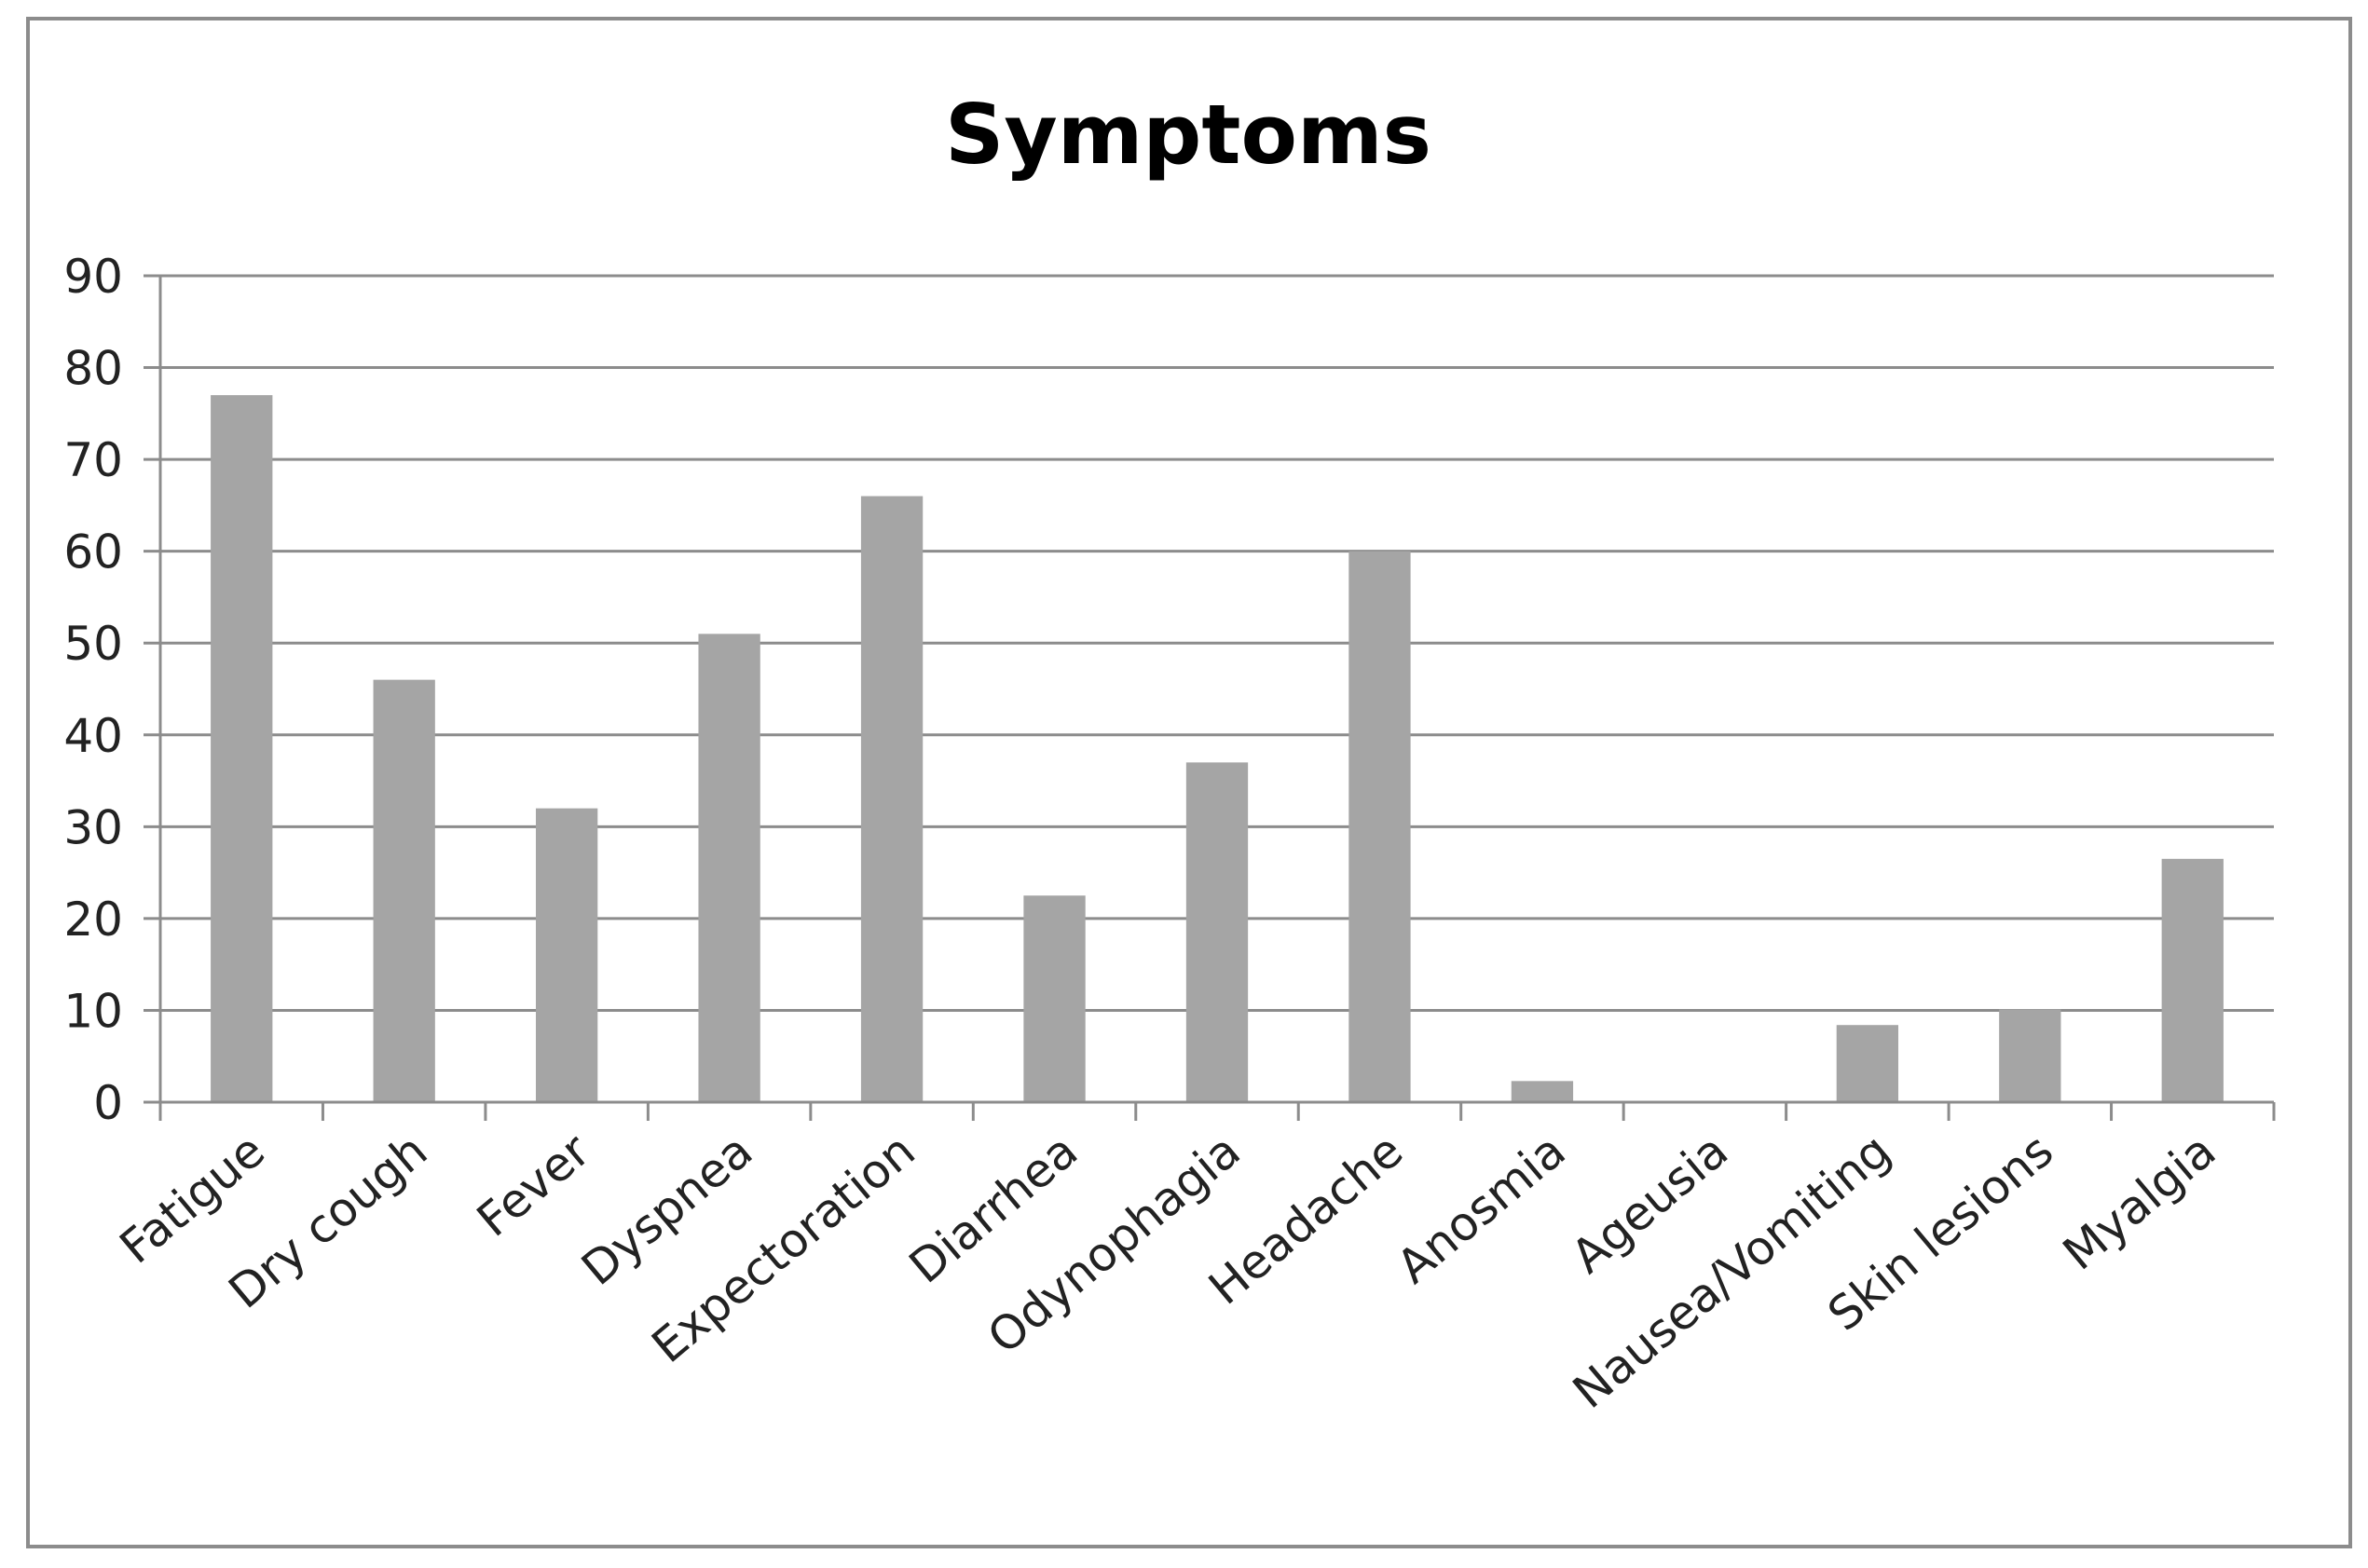  I want to click on y-tick-label: 20, so click(93, 920).